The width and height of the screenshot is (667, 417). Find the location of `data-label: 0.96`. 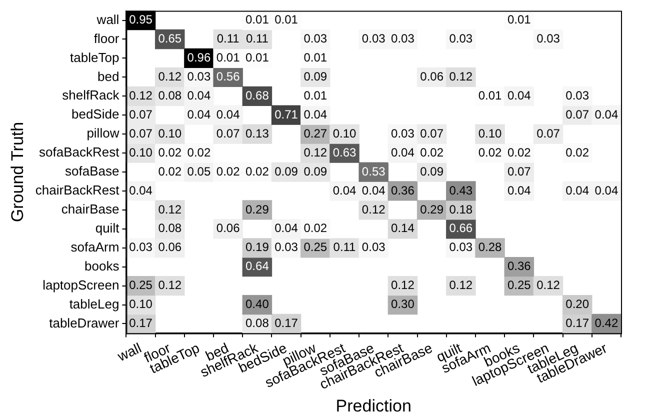

data-label: 0.96 is located at coordinates (199, 57).